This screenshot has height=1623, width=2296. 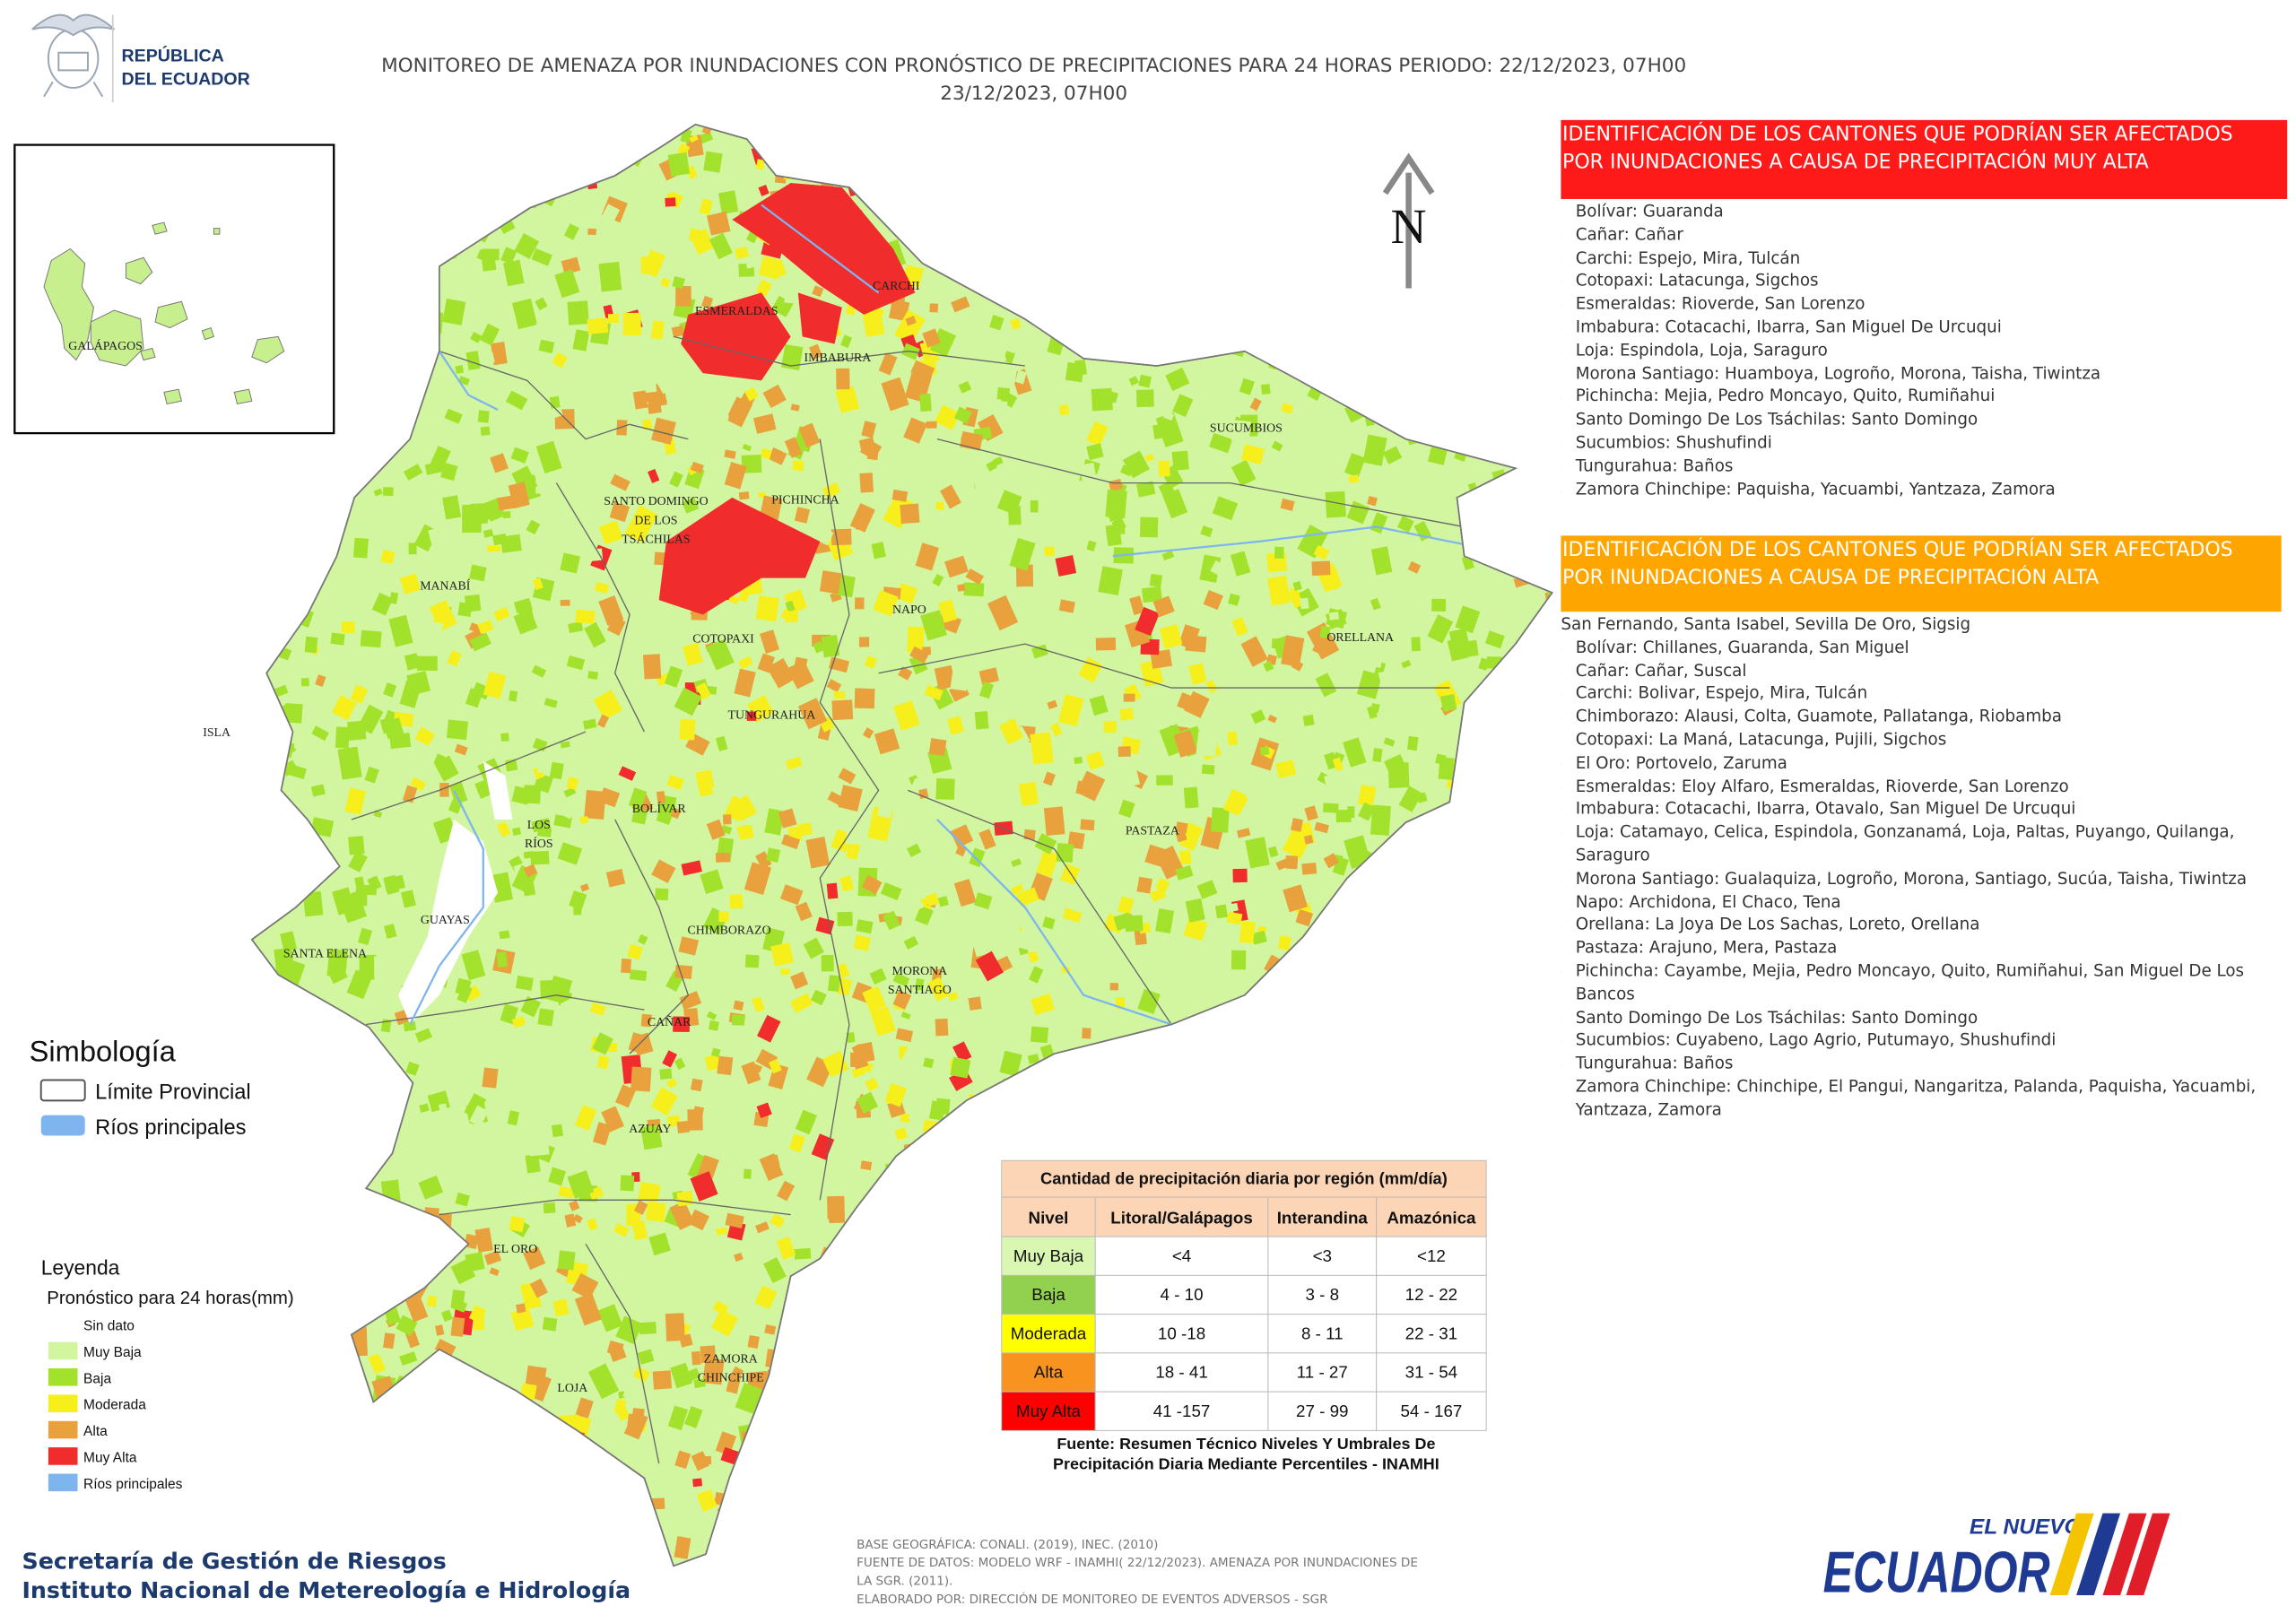 What do you see at coordinates (1049, 1333) in the screenshot?
I see `table-cell-text: Moderada` at bounding box center [1049, 1333].